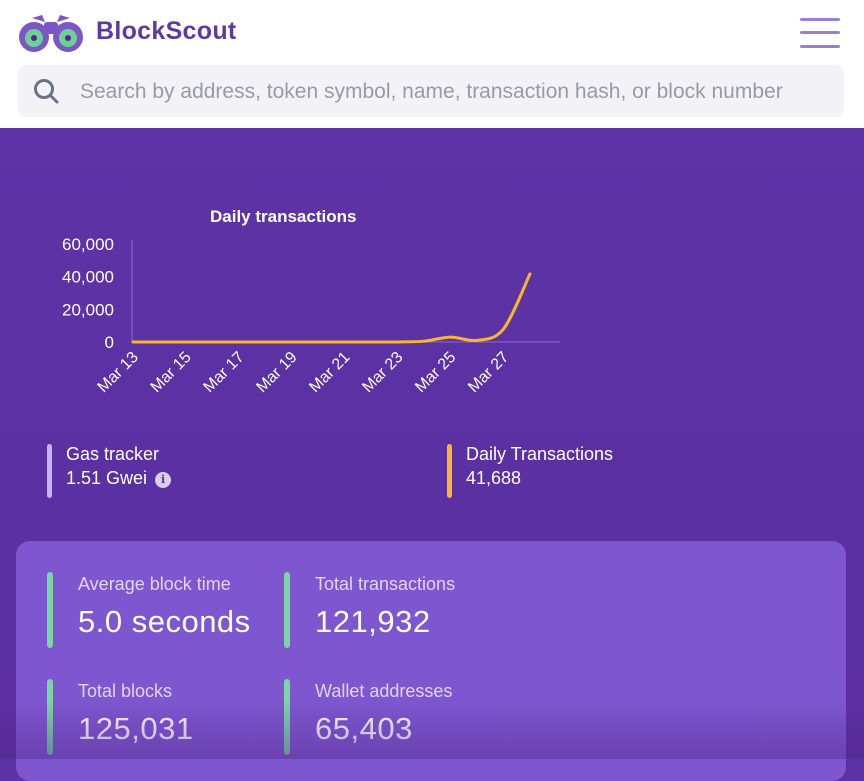  What do you see at coordinates (46, 91) in the screenshot?
I see `search-icon` at bounding box center [46, 91].